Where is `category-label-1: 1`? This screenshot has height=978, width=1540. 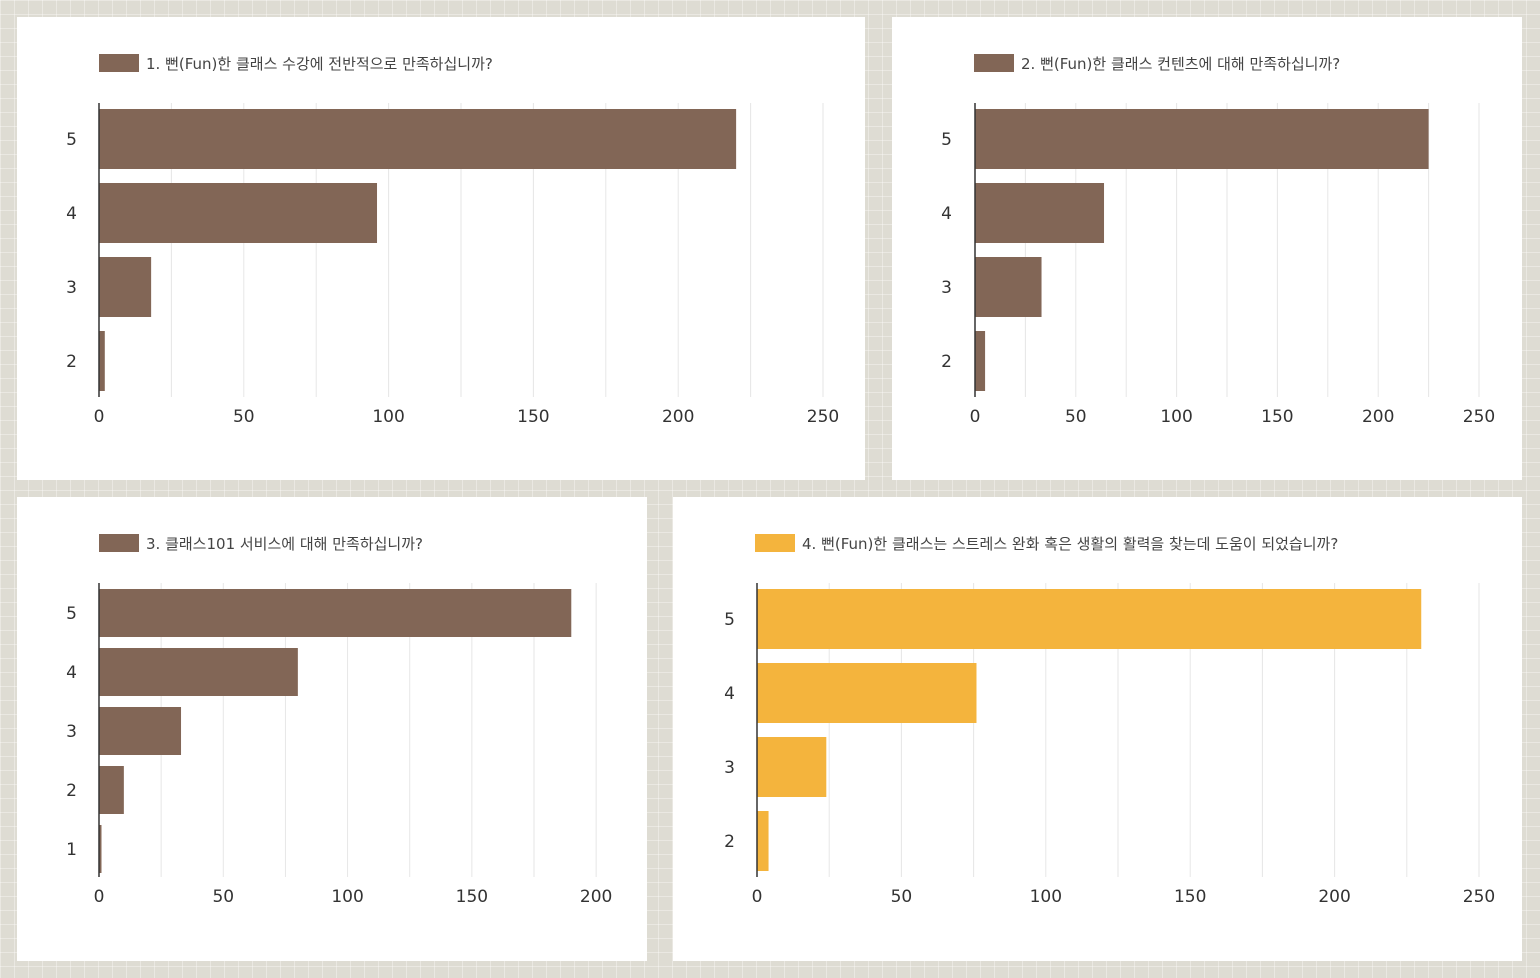 category-label-1: 1 is located at coordinates (71, 850).